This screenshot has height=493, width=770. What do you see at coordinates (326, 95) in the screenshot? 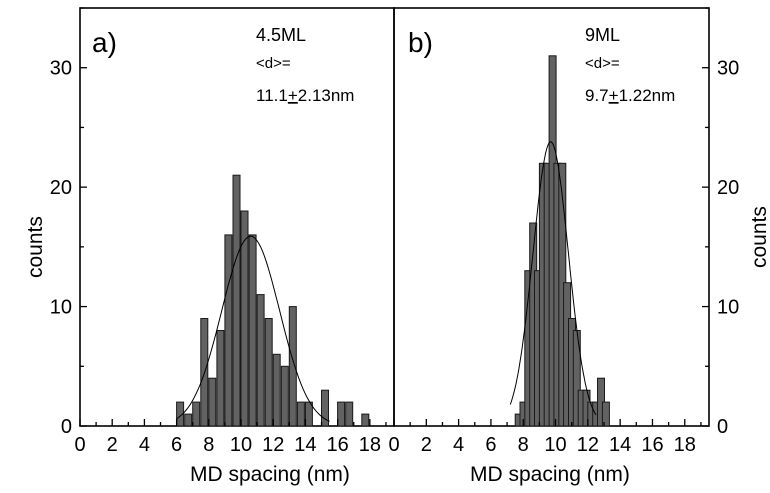
I see `panel-a-sd: 2.13nm` at bounding box center [326, 95].